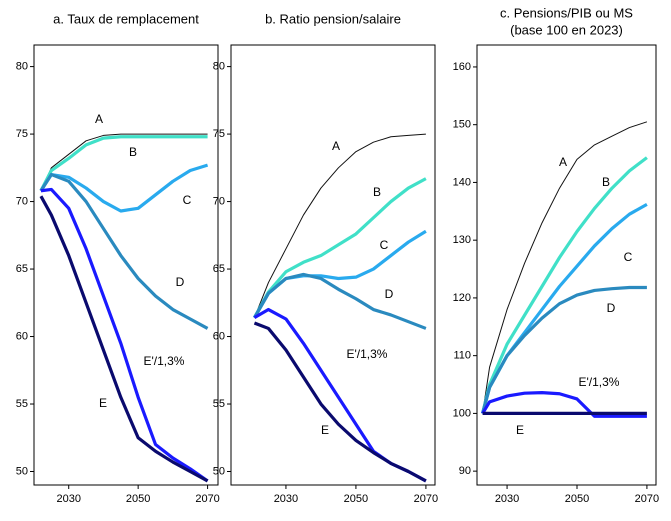  What do you see at coordinates (462, 413) in the screenshot?
I see `y-tick-label: 100` at bounding box center [462, 413].